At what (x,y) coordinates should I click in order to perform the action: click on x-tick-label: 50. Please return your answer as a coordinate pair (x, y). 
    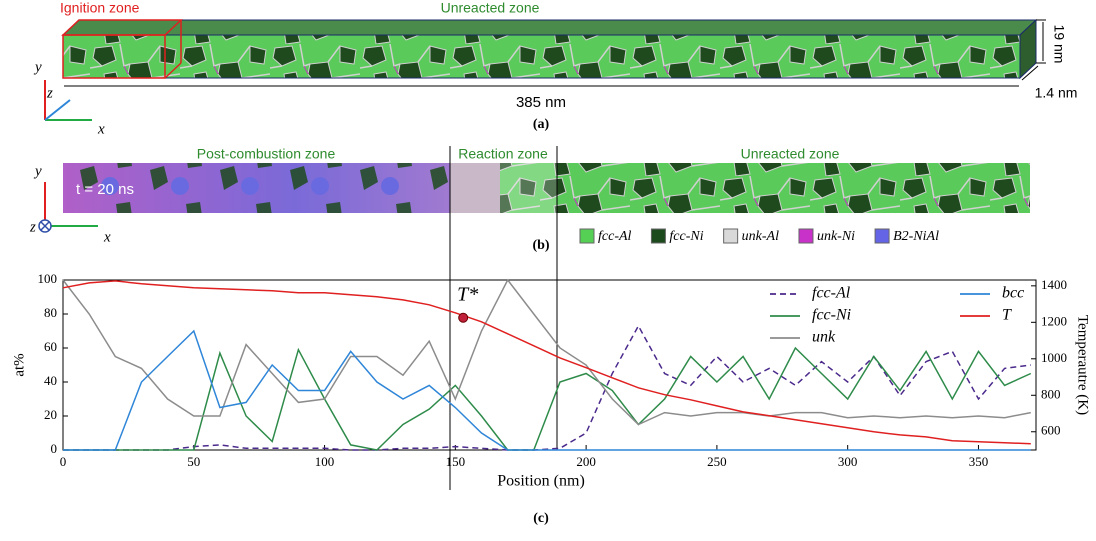
    Looking at the image, I should click on (193, 461).